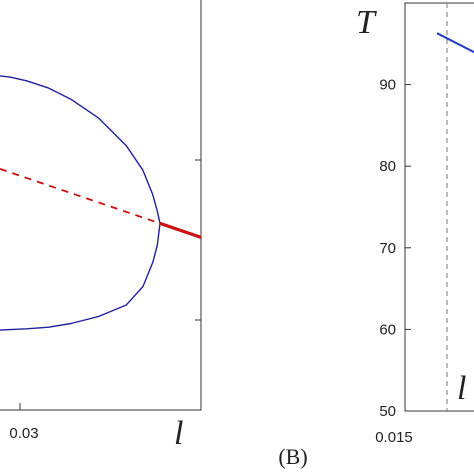 The image size is (474, 474). Describe the element at coordinates (387, 411) in the screenshot. I see `panel-b-ytick-label-0: 50` at that location.